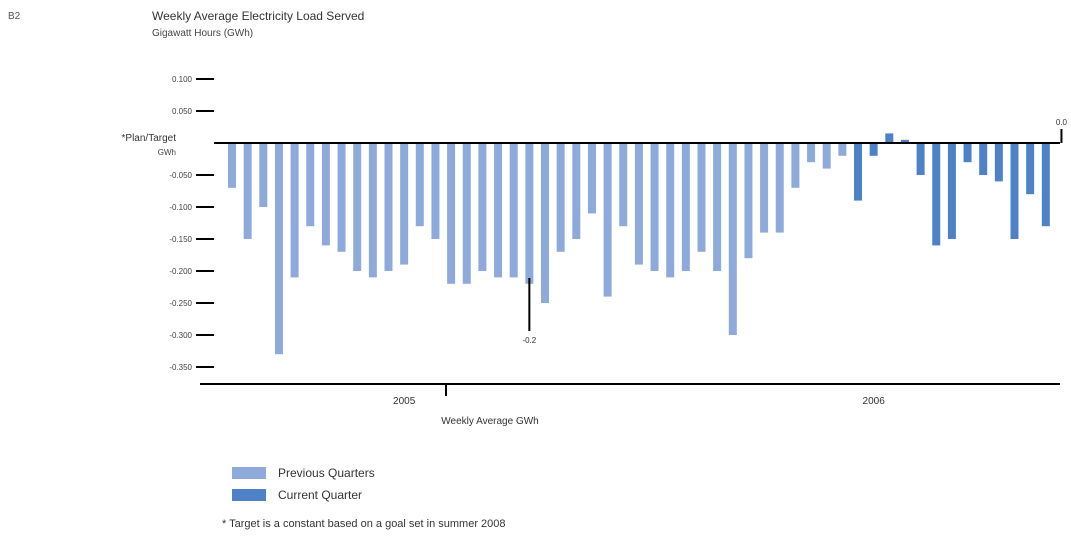 Image resolution: width=1071 pixels, height=538 pixels. What do you see at coordinates (180, 303) in the screenshot?
I see `y-tick-label: -0.250` at bounding box center [180, 303].